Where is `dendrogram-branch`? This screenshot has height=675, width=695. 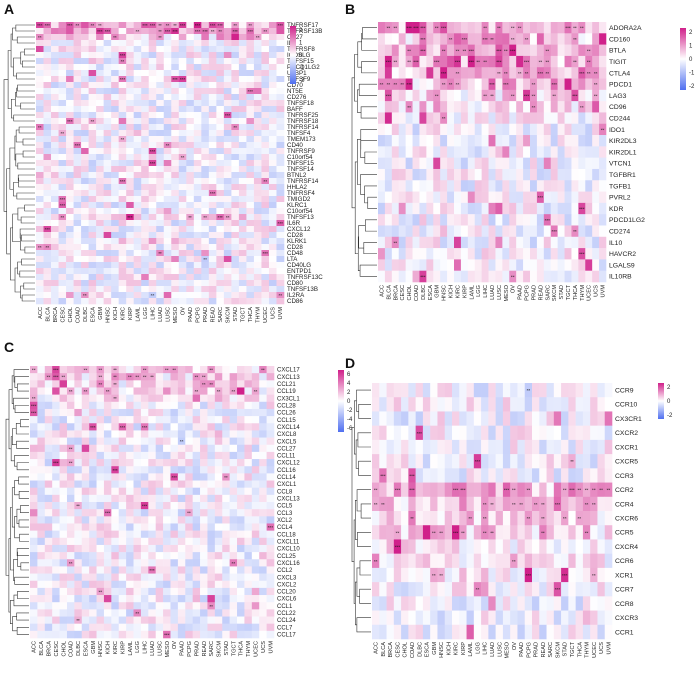 dendrogram-branch is located at coordinates (27, 106).